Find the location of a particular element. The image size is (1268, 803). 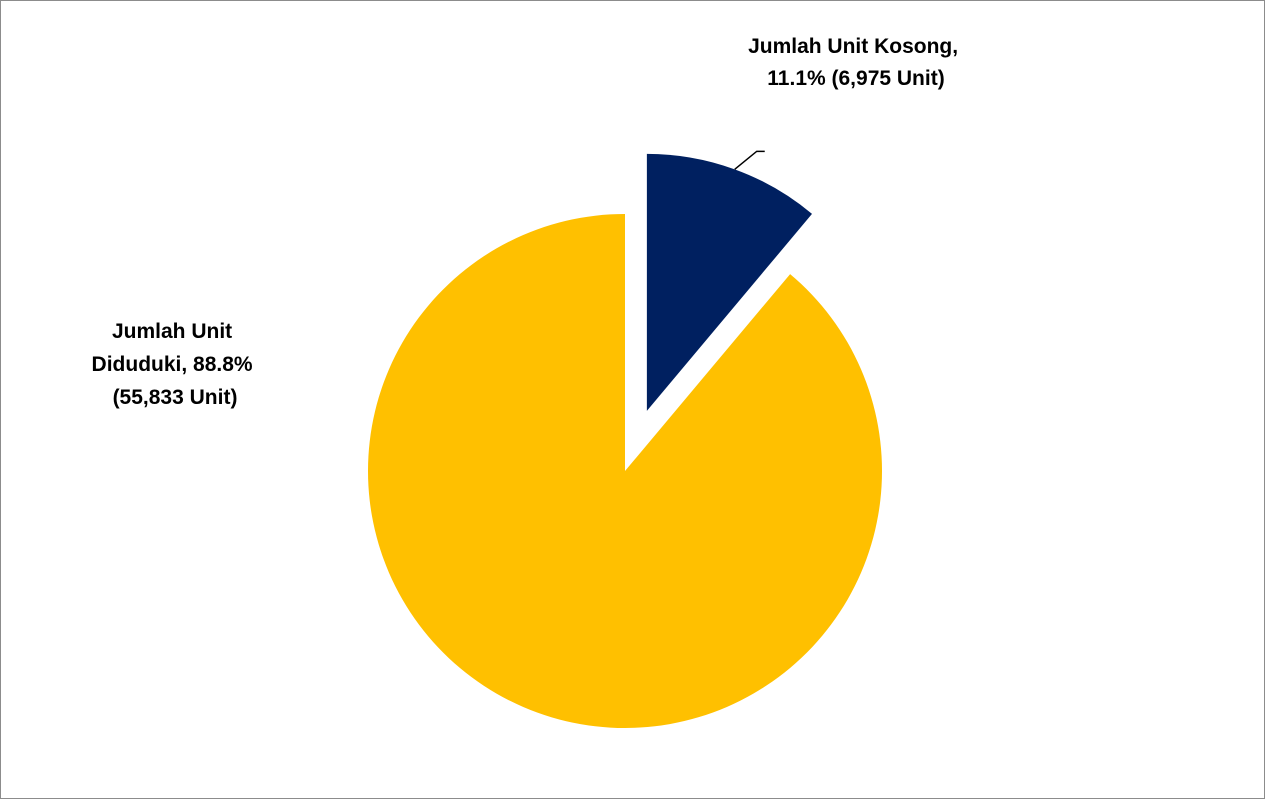

pie-slice-kosong is located at coordinates (729, 282).